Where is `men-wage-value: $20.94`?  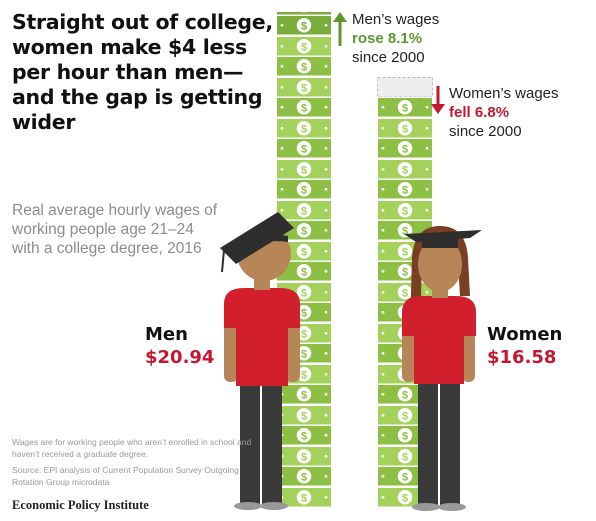
men-wage-value: $20.94 is located at coordinates (180, 357).